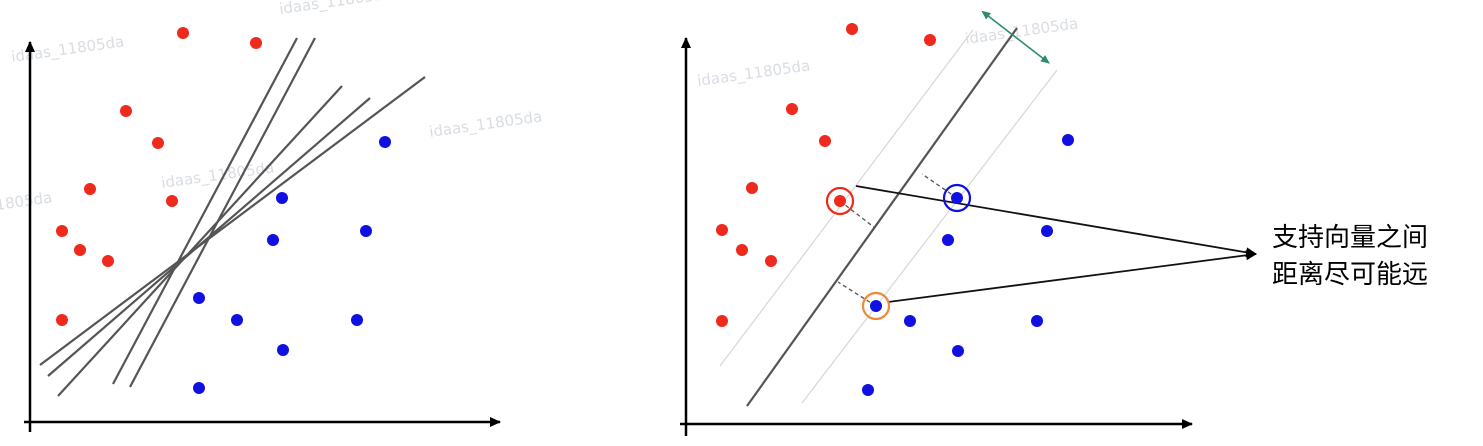 This screenshot has width=1483, height=446. I want to click on left-blue-points, so click(292, 265).